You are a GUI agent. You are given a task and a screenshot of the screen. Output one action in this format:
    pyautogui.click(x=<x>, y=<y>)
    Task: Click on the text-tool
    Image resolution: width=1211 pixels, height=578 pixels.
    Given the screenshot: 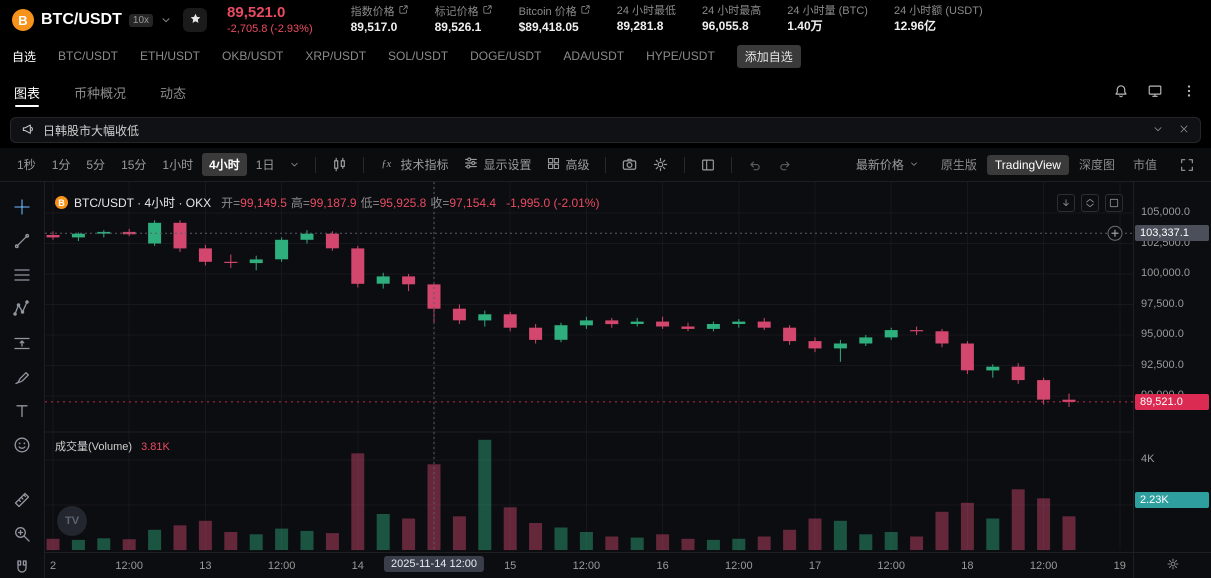 What is the action you would take?
    pyautogui.click(x=22, y=410)
    